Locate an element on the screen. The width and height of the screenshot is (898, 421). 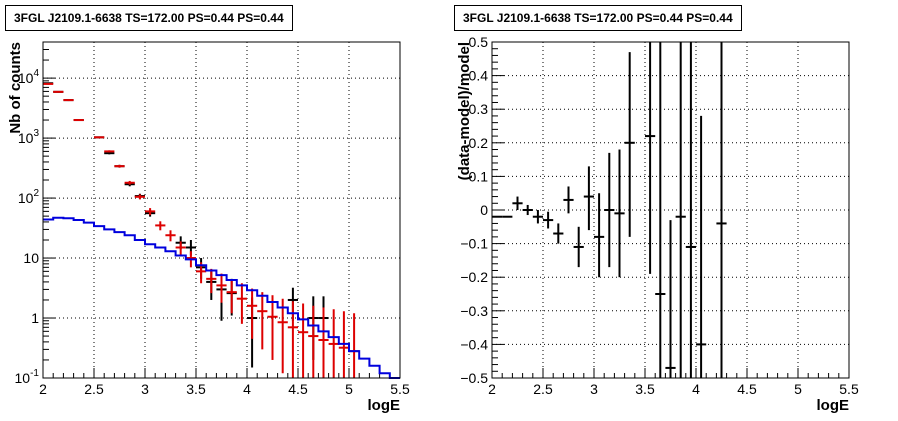
y-tick-label: 10² is located at coordinates (29, 197).